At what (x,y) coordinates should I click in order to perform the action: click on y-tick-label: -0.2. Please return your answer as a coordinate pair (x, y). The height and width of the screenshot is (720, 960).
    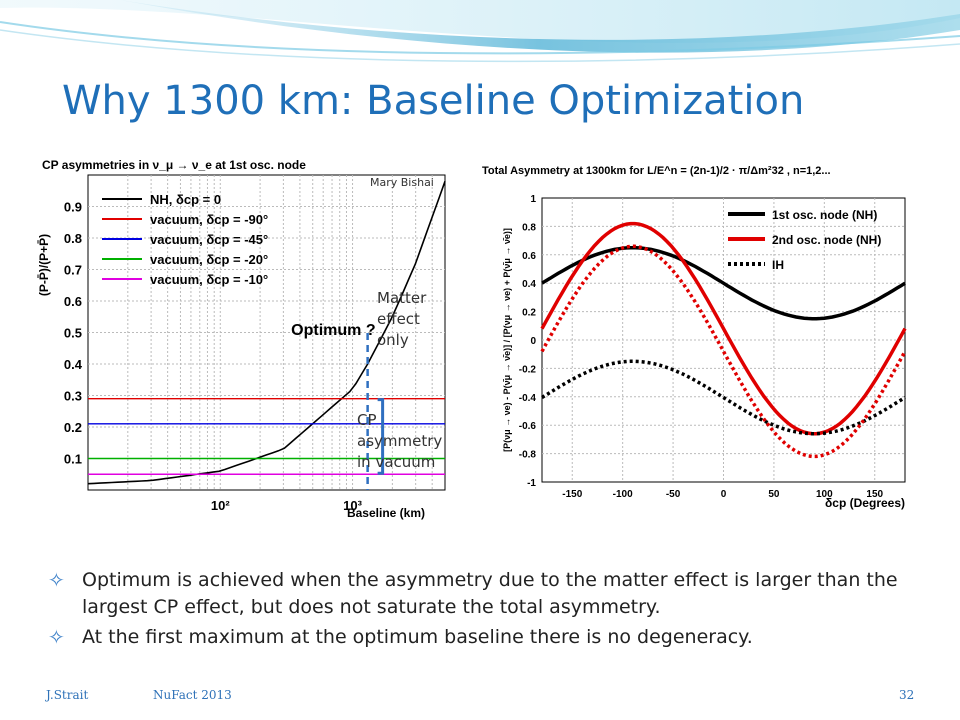
    Looking at the image, I should click on (528, 369).